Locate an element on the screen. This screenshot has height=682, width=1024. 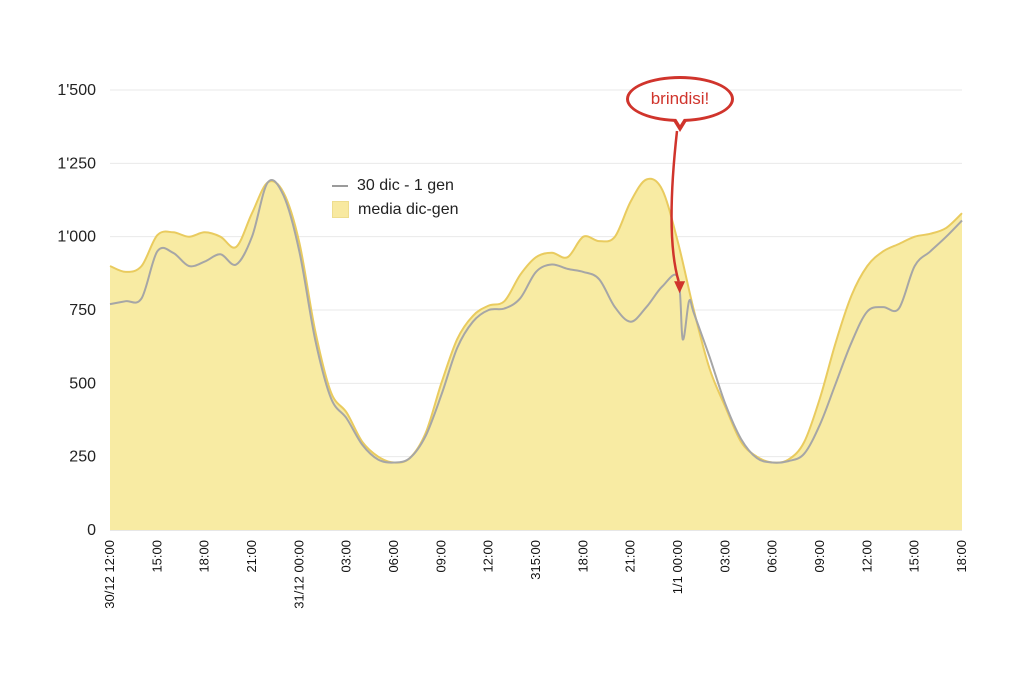
annotation-text: brindisi! is located at coordinates (680, 98).